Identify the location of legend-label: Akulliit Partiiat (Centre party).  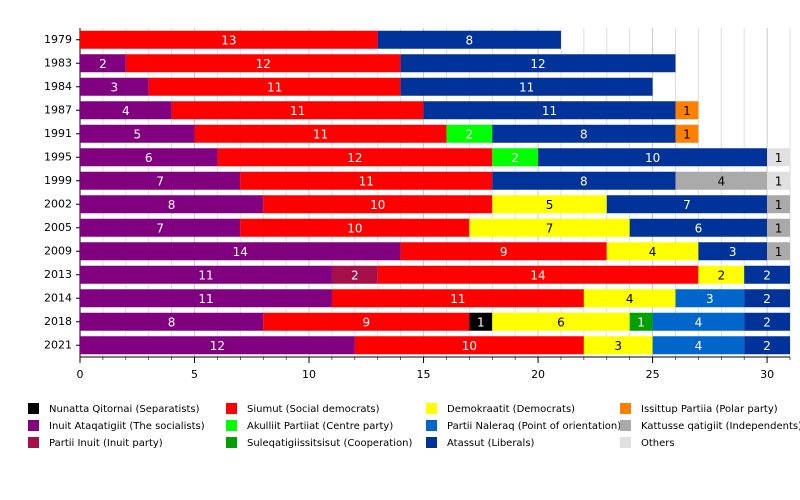
(320, 426).